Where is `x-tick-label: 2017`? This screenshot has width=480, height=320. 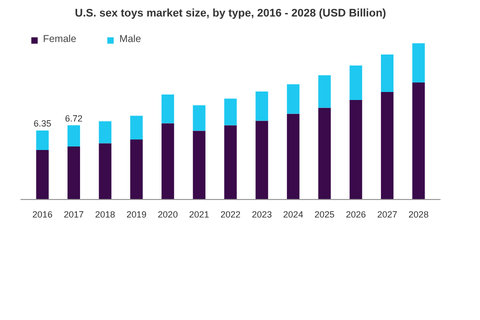 x-tick-label: 2017 is located at coordinates (74, 215).